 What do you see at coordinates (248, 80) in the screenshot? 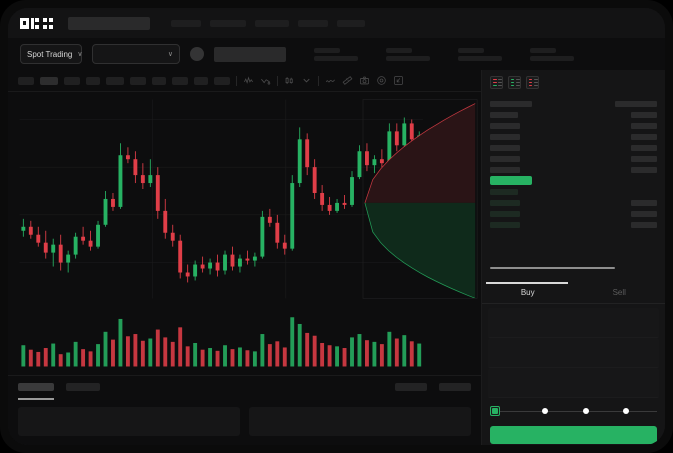
I see `indicators-icon` at bounding box center [248, 80].